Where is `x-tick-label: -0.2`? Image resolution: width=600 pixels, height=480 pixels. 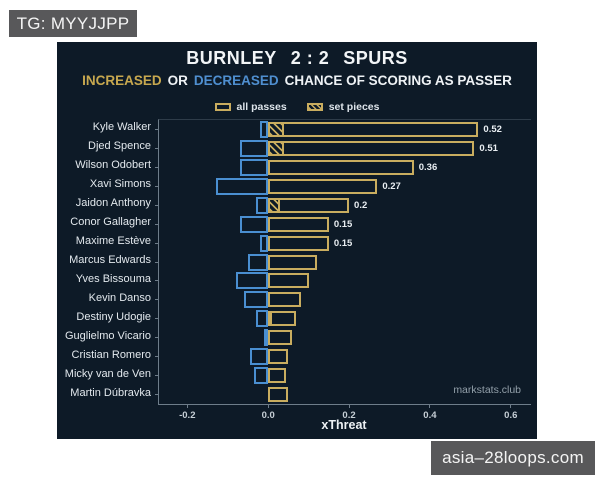 x-tick-label: -0.2 is located at coordinates (187, 415).